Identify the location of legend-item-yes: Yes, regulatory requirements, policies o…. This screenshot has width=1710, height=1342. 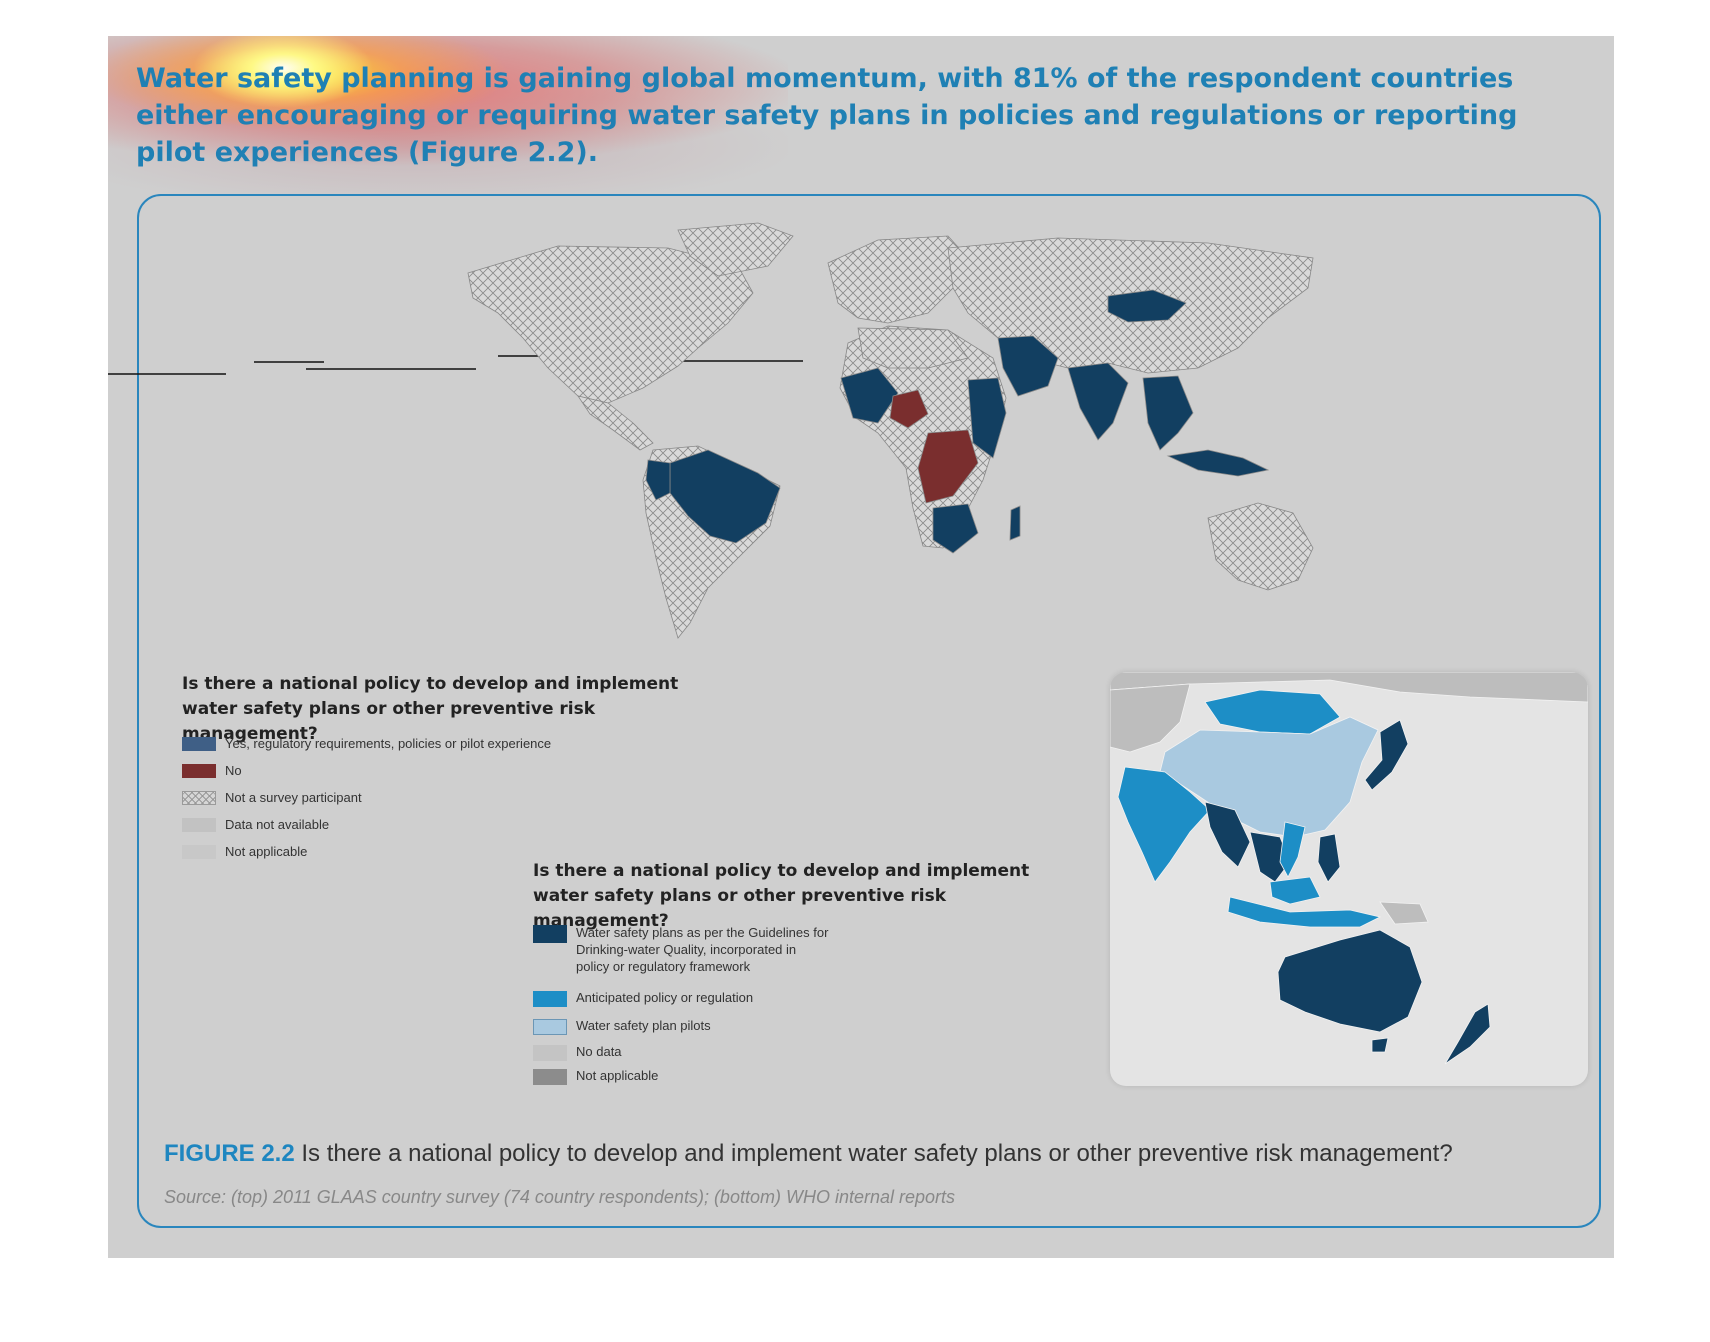
(392, 749).